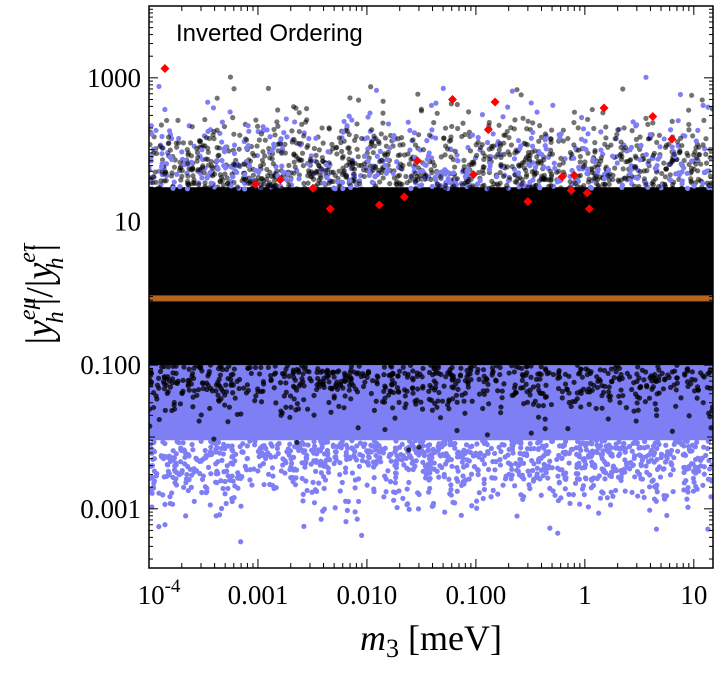 This screenshot has width=720, height=678. Describe the element at coordinates (589, 209) in the screenshot. I see `red-diamond-point` at that location.